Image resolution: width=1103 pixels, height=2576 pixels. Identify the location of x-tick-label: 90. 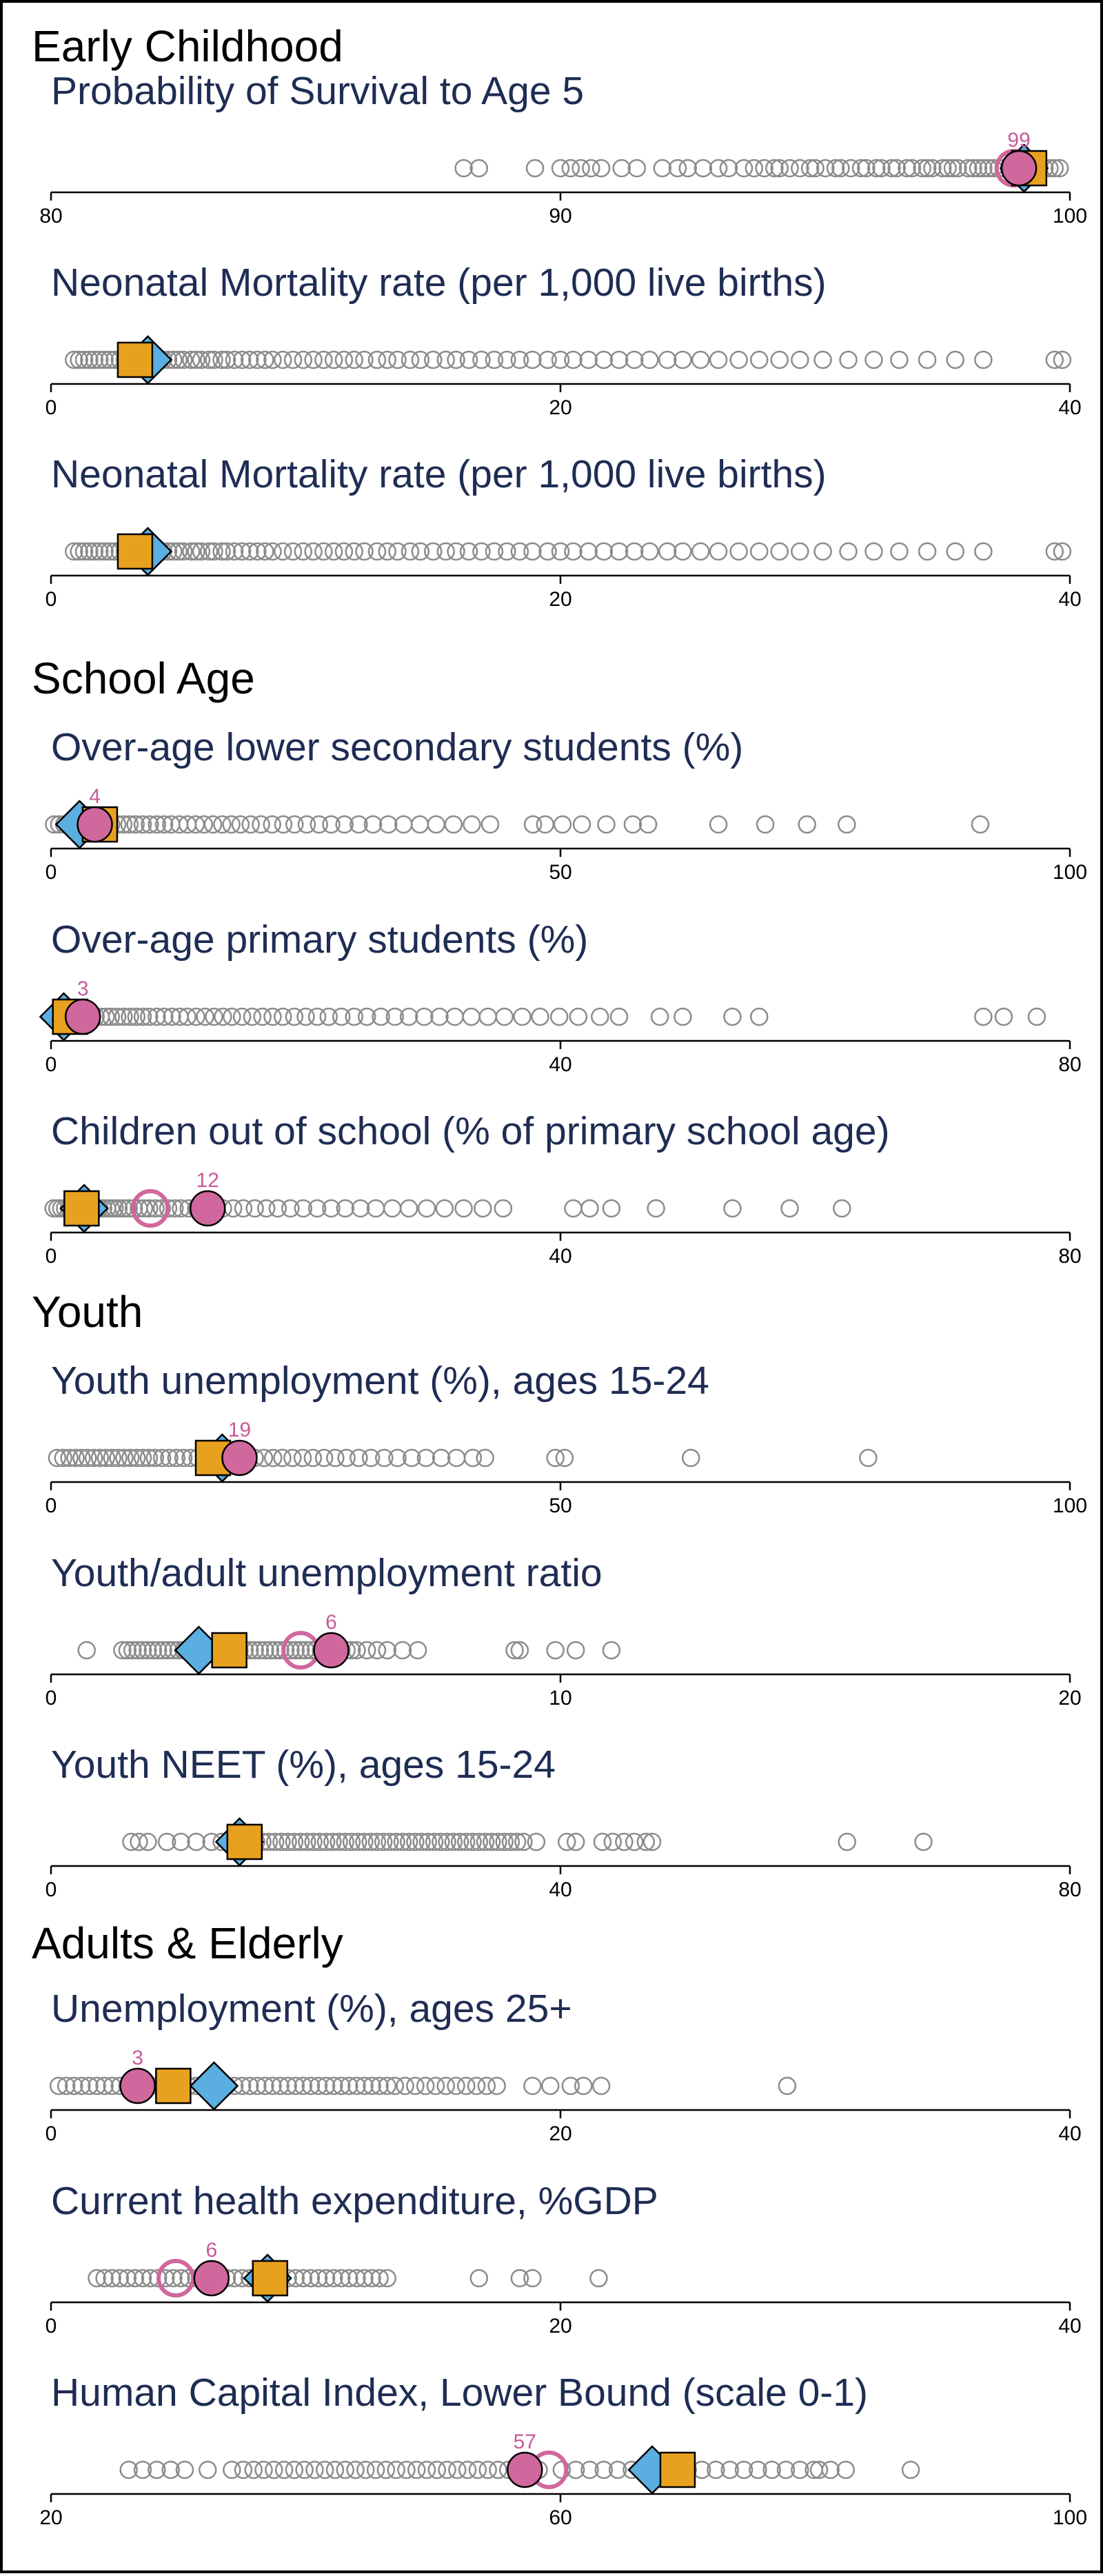
(560, 216).